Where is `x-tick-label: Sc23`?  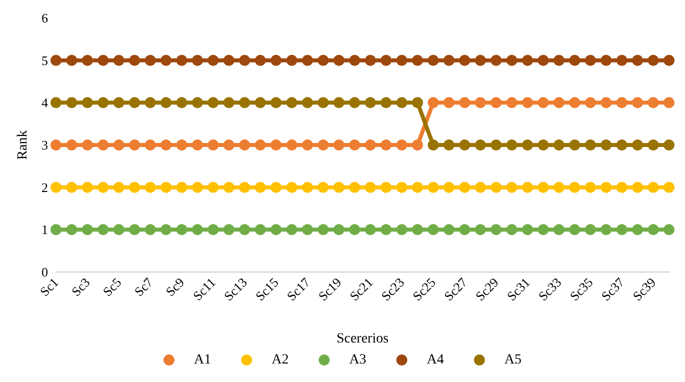
x-tick-label: Sc23 is located at coordinates (393, 289).